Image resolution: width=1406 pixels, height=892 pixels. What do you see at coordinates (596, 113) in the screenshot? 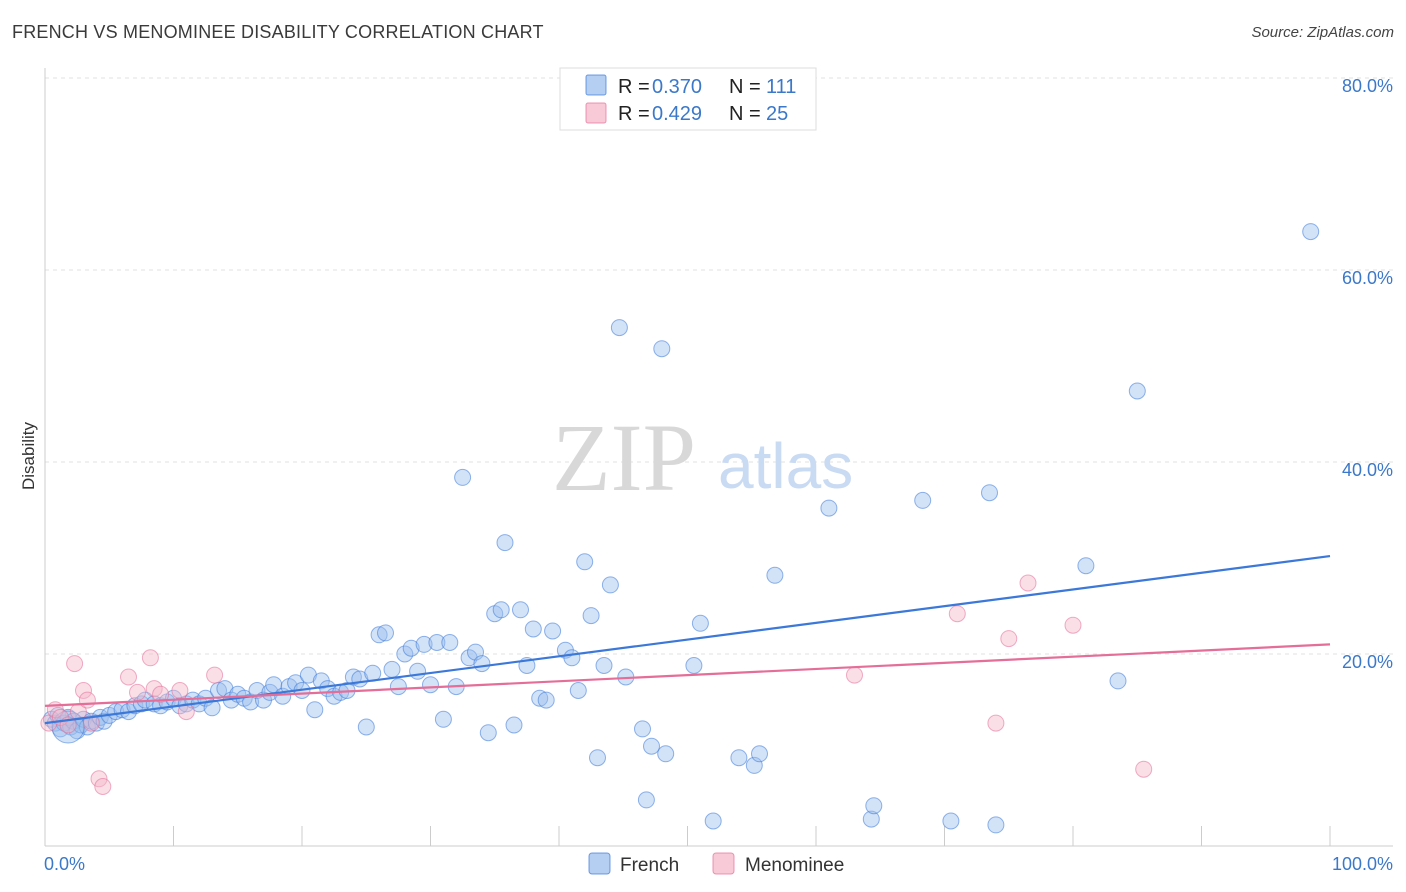
I see `legend-swatch-menominee` at bounding box center [596, 113].